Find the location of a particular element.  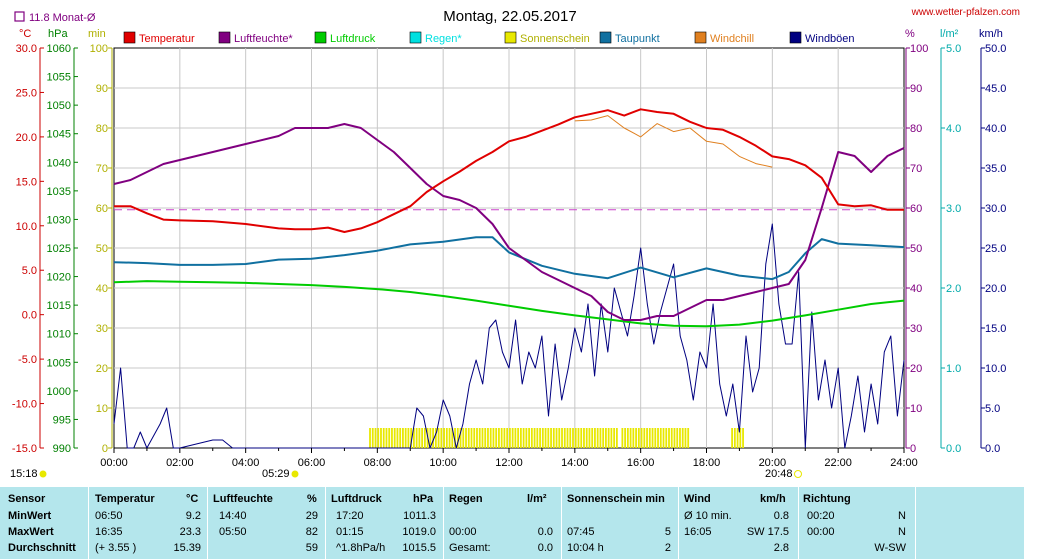

x-tick-label: 12:00 is located at coordinates (509, 463).